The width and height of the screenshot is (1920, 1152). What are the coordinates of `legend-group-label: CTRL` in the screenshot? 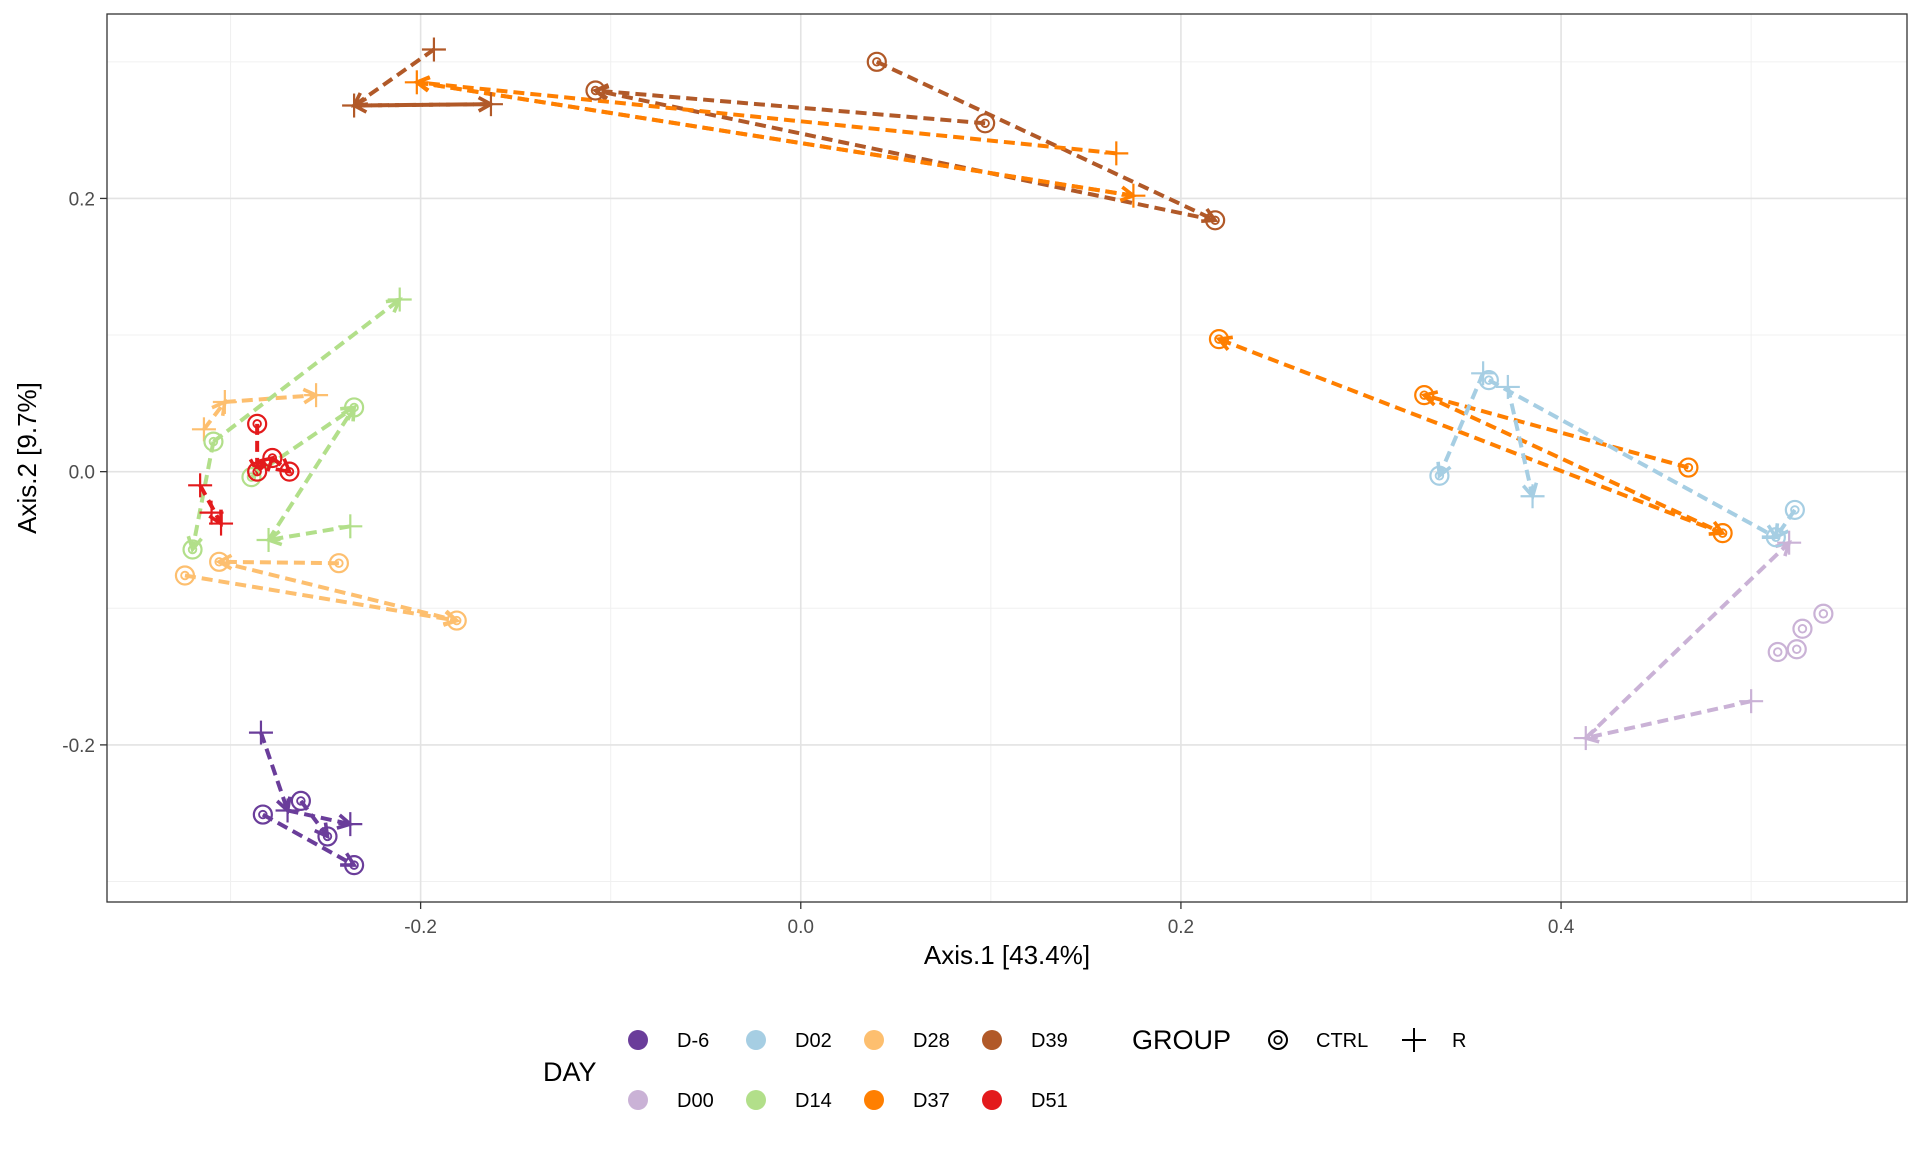 It's located at (1342, 1041).